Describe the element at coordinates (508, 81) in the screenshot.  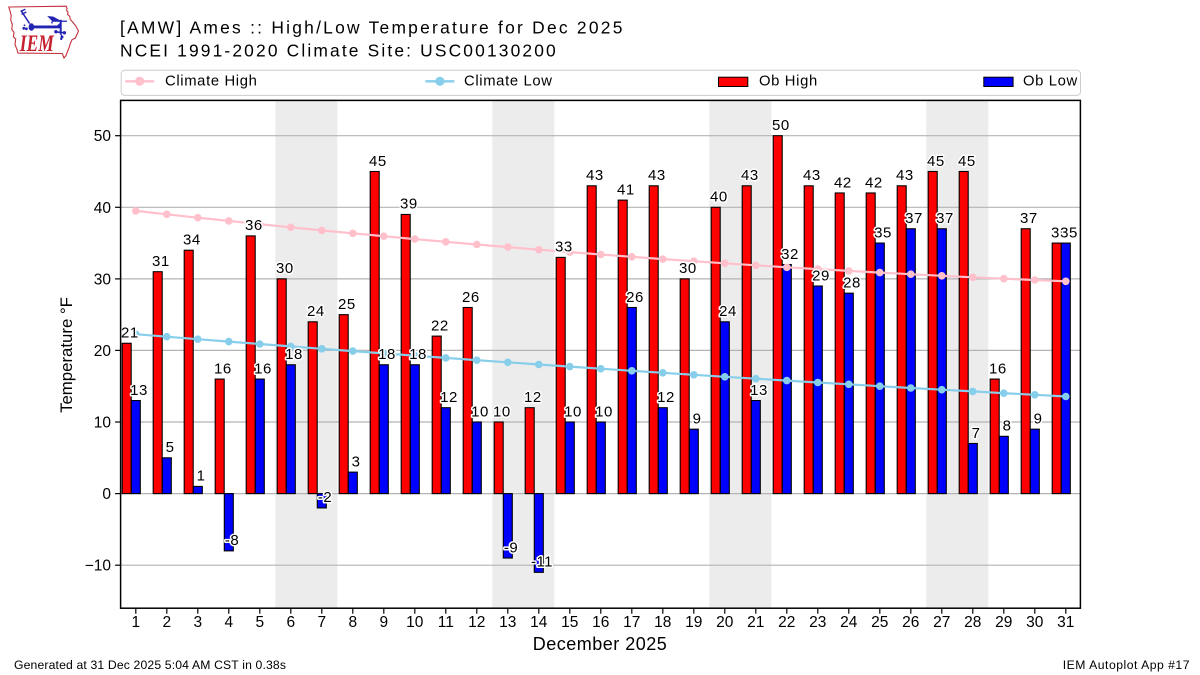
I see `svg-text: Climate Low` at that location.